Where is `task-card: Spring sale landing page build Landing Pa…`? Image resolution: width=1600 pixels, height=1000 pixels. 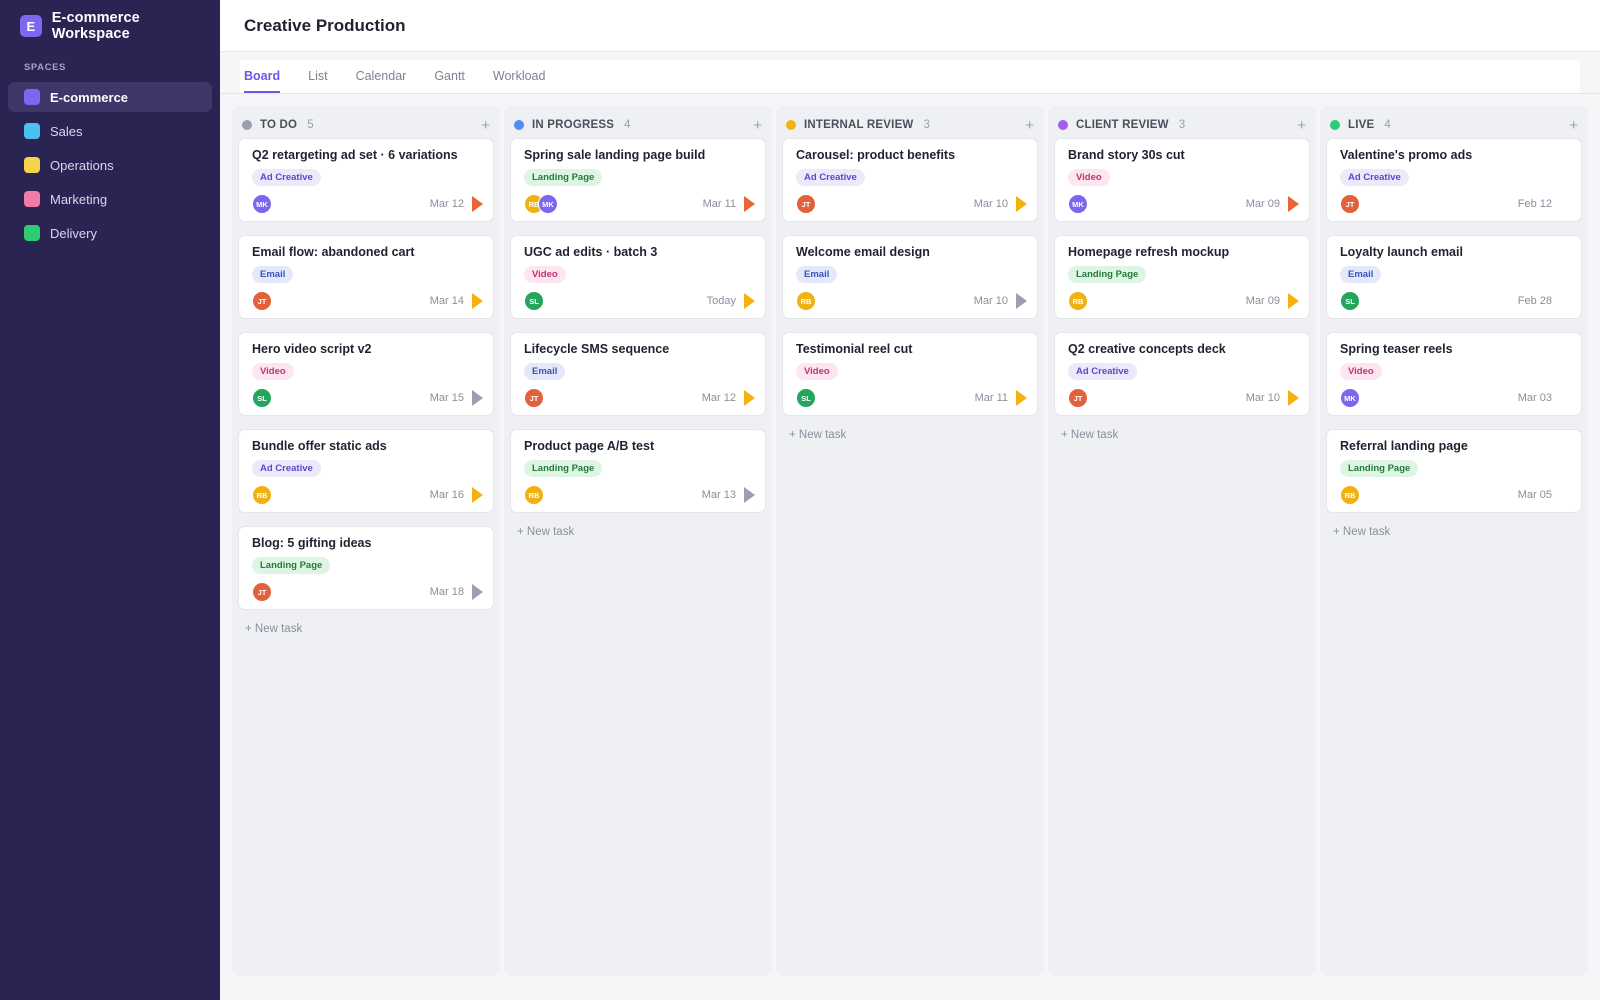
task-card: Spring sale landing page build Landing Pa… is located at coordinates (638, 180).